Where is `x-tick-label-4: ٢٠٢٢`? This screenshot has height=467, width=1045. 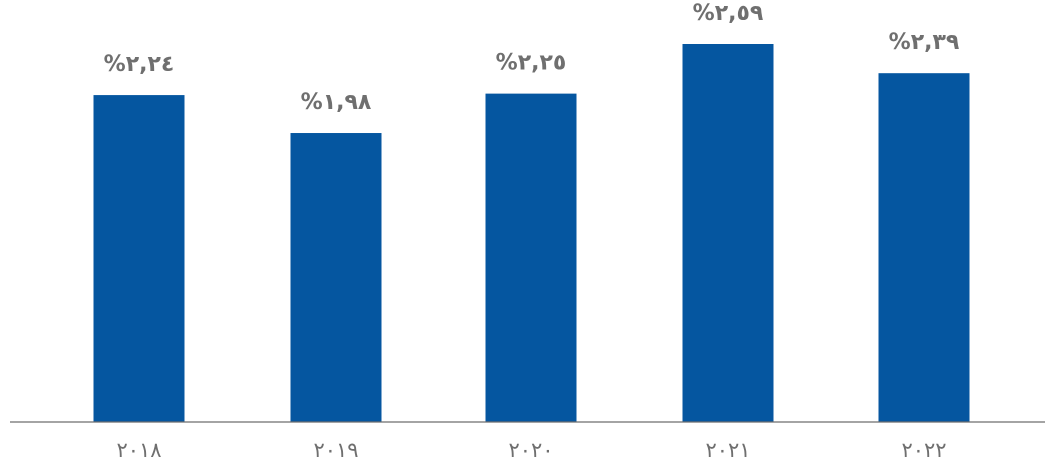
x-tick-label-4: ٢٠٢٢ is located at coordinates (923, 450).